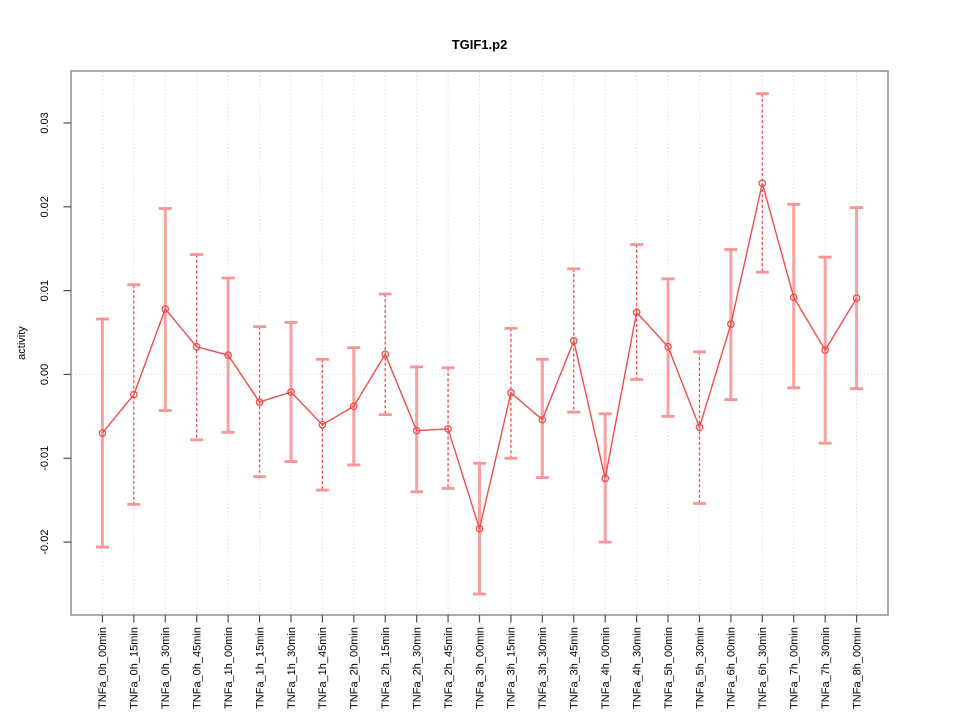 Image resolution: width=960 pixels, height=720 pixels. What do you see at coordinates (606, 668) in the screenshot?
I see `x-tick-label: TNFa_4h_00min` at bounding box center [606, 668].